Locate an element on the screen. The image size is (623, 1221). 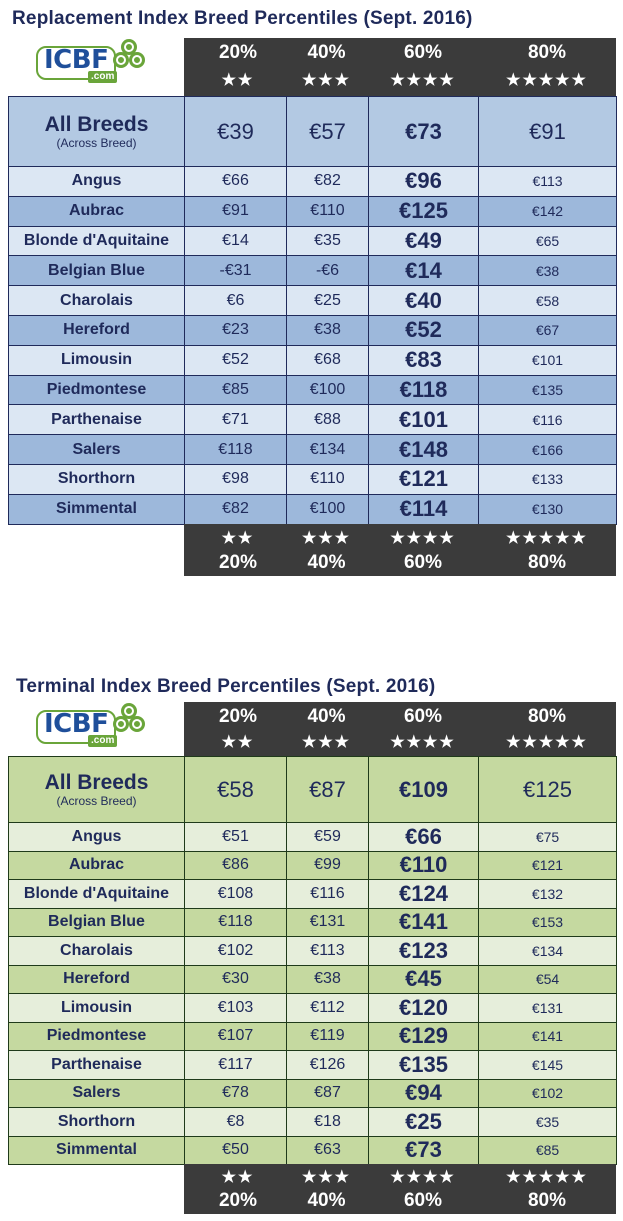
table-row: Belgian Blue -€31 -€6 €14 €38 is located at coordinates (312, 271).